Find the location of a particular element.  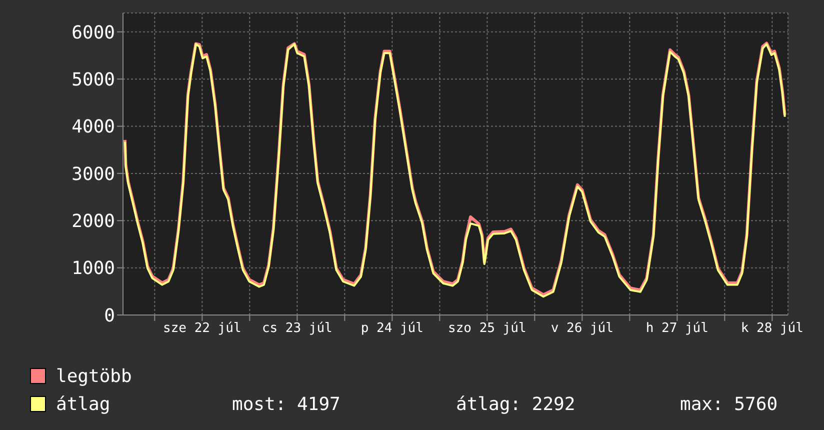

y-tick-label: 4000 is located at coordinates (93, 127).